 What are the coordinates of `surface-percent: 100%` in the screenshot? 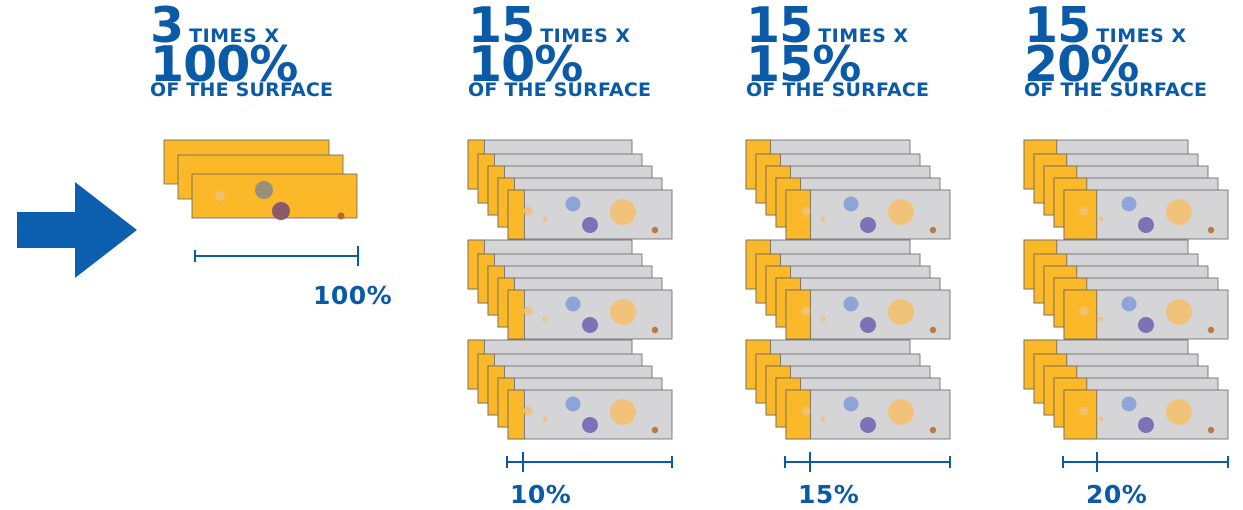 It's located at (224, 64).